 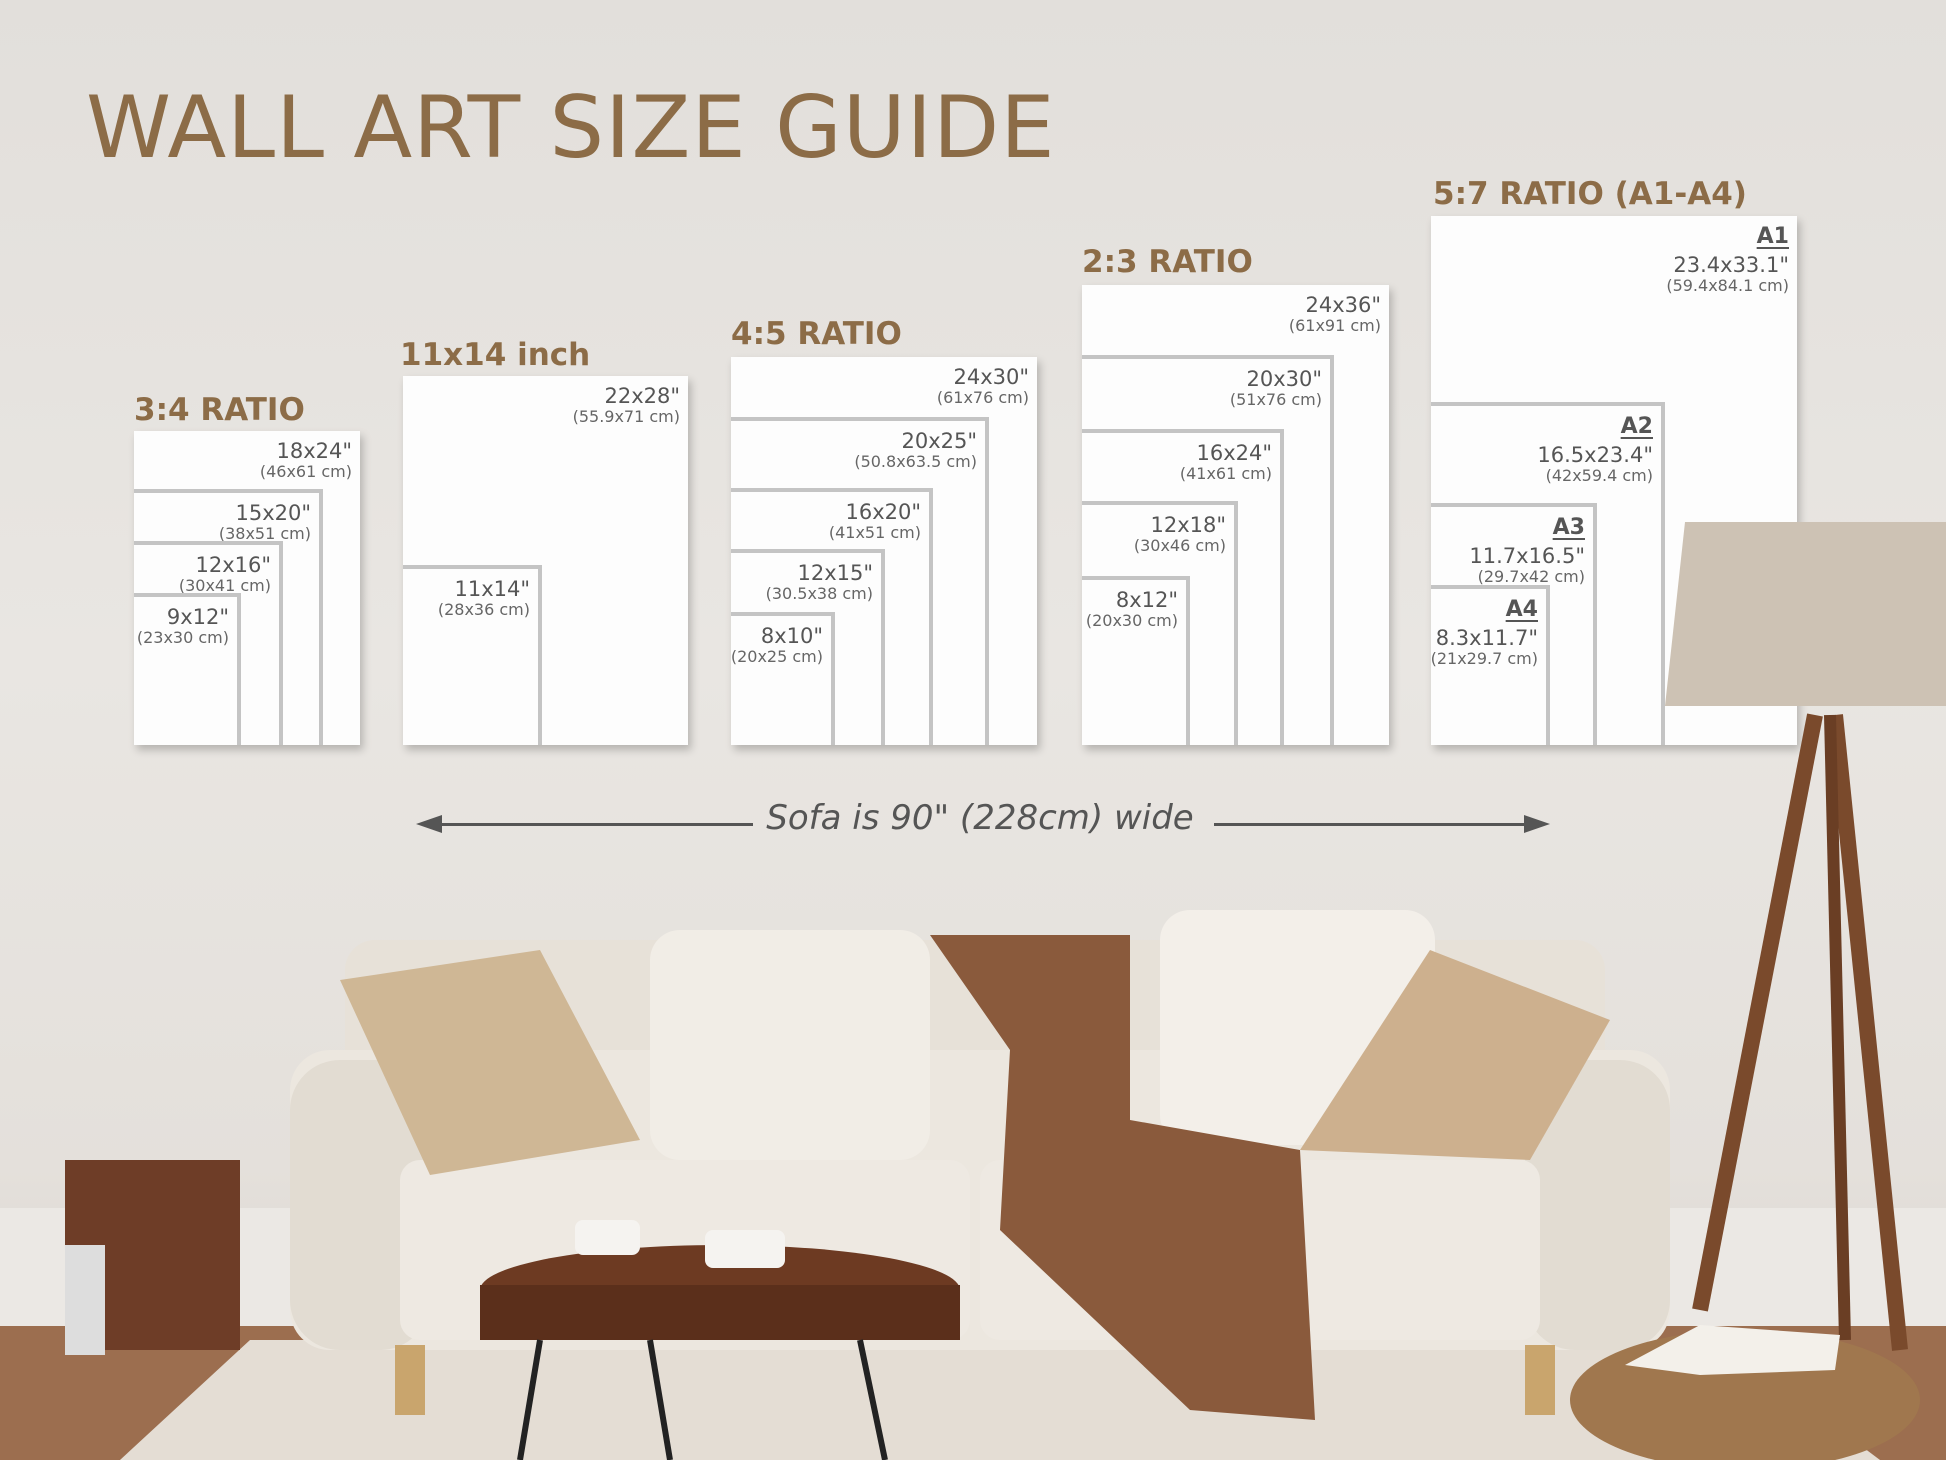 What do you see at coordinates (314, 451) in the screenshot?
I see `size-inches: 18x24"` at bounding box center [314, 451].